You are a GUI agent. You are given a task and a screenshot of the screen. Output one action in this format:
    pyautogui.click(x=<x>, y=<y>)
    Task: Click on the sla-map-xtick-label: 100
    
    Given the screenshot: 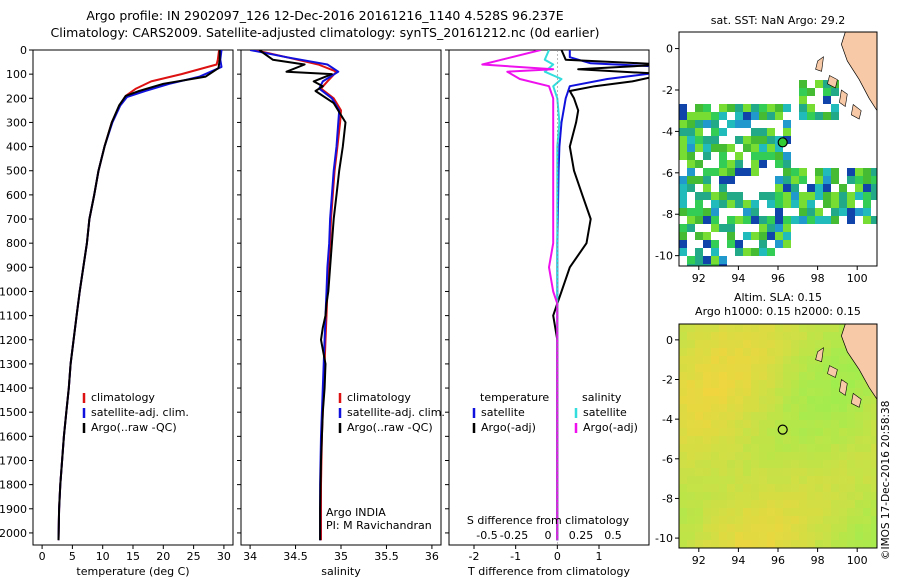 What is the action you would take?
    pyautogui.click(x=857, y=560)
    